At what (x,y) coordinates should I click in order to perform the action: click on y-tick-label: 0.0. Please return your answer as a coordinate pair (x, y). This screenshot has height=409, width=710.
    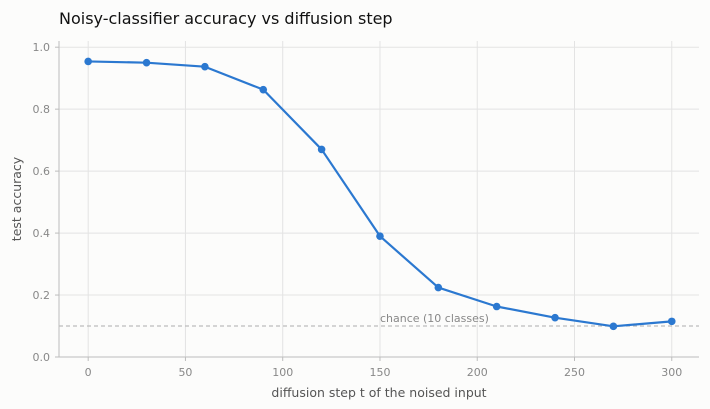
    Looking at the image, I should click on (42, 357).